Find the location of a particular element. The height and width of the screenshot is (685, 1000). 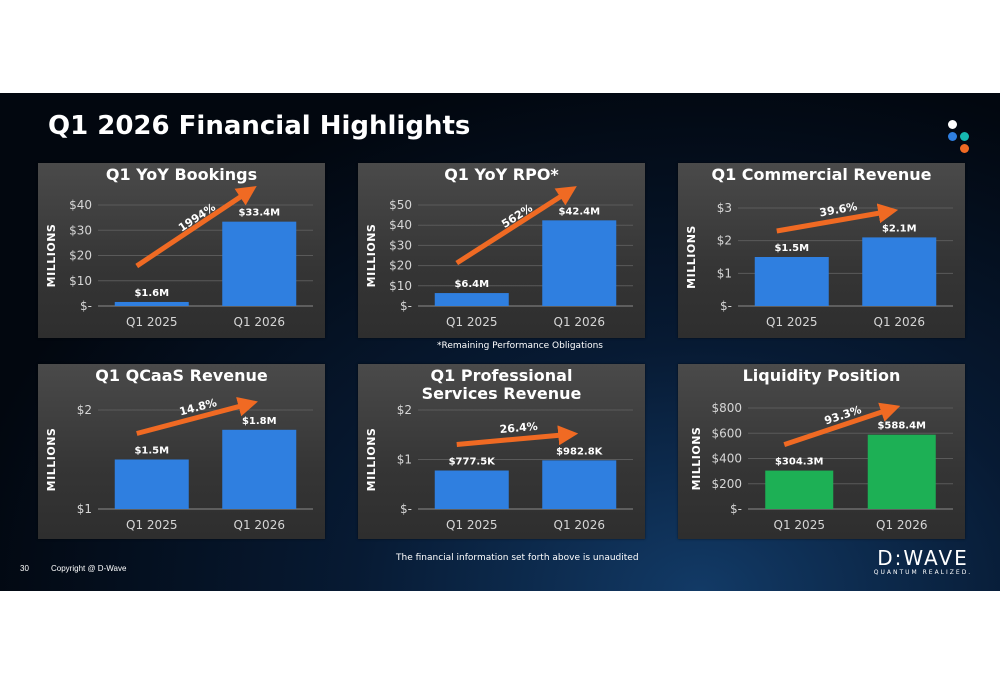

y-tick-label: $400 is located at coordinates (726, 459).